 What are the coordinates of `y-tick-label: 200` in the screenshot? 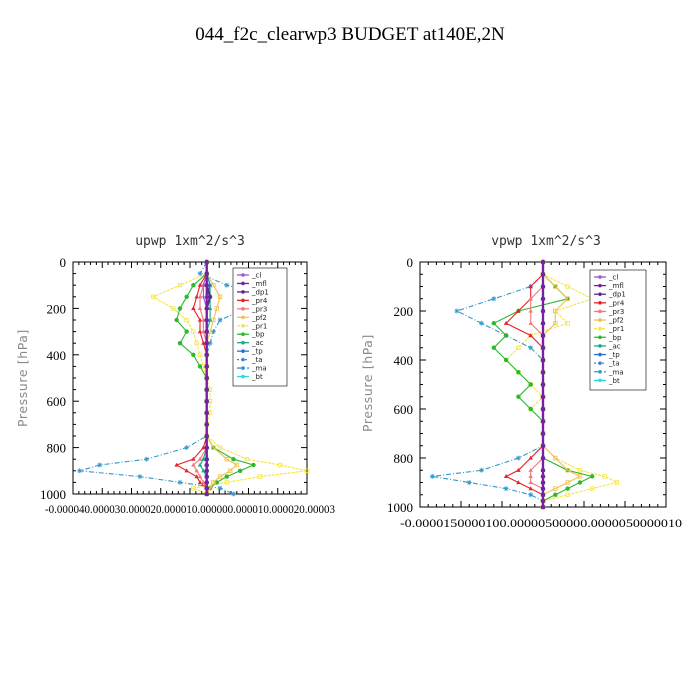 It's located at (404, 311).